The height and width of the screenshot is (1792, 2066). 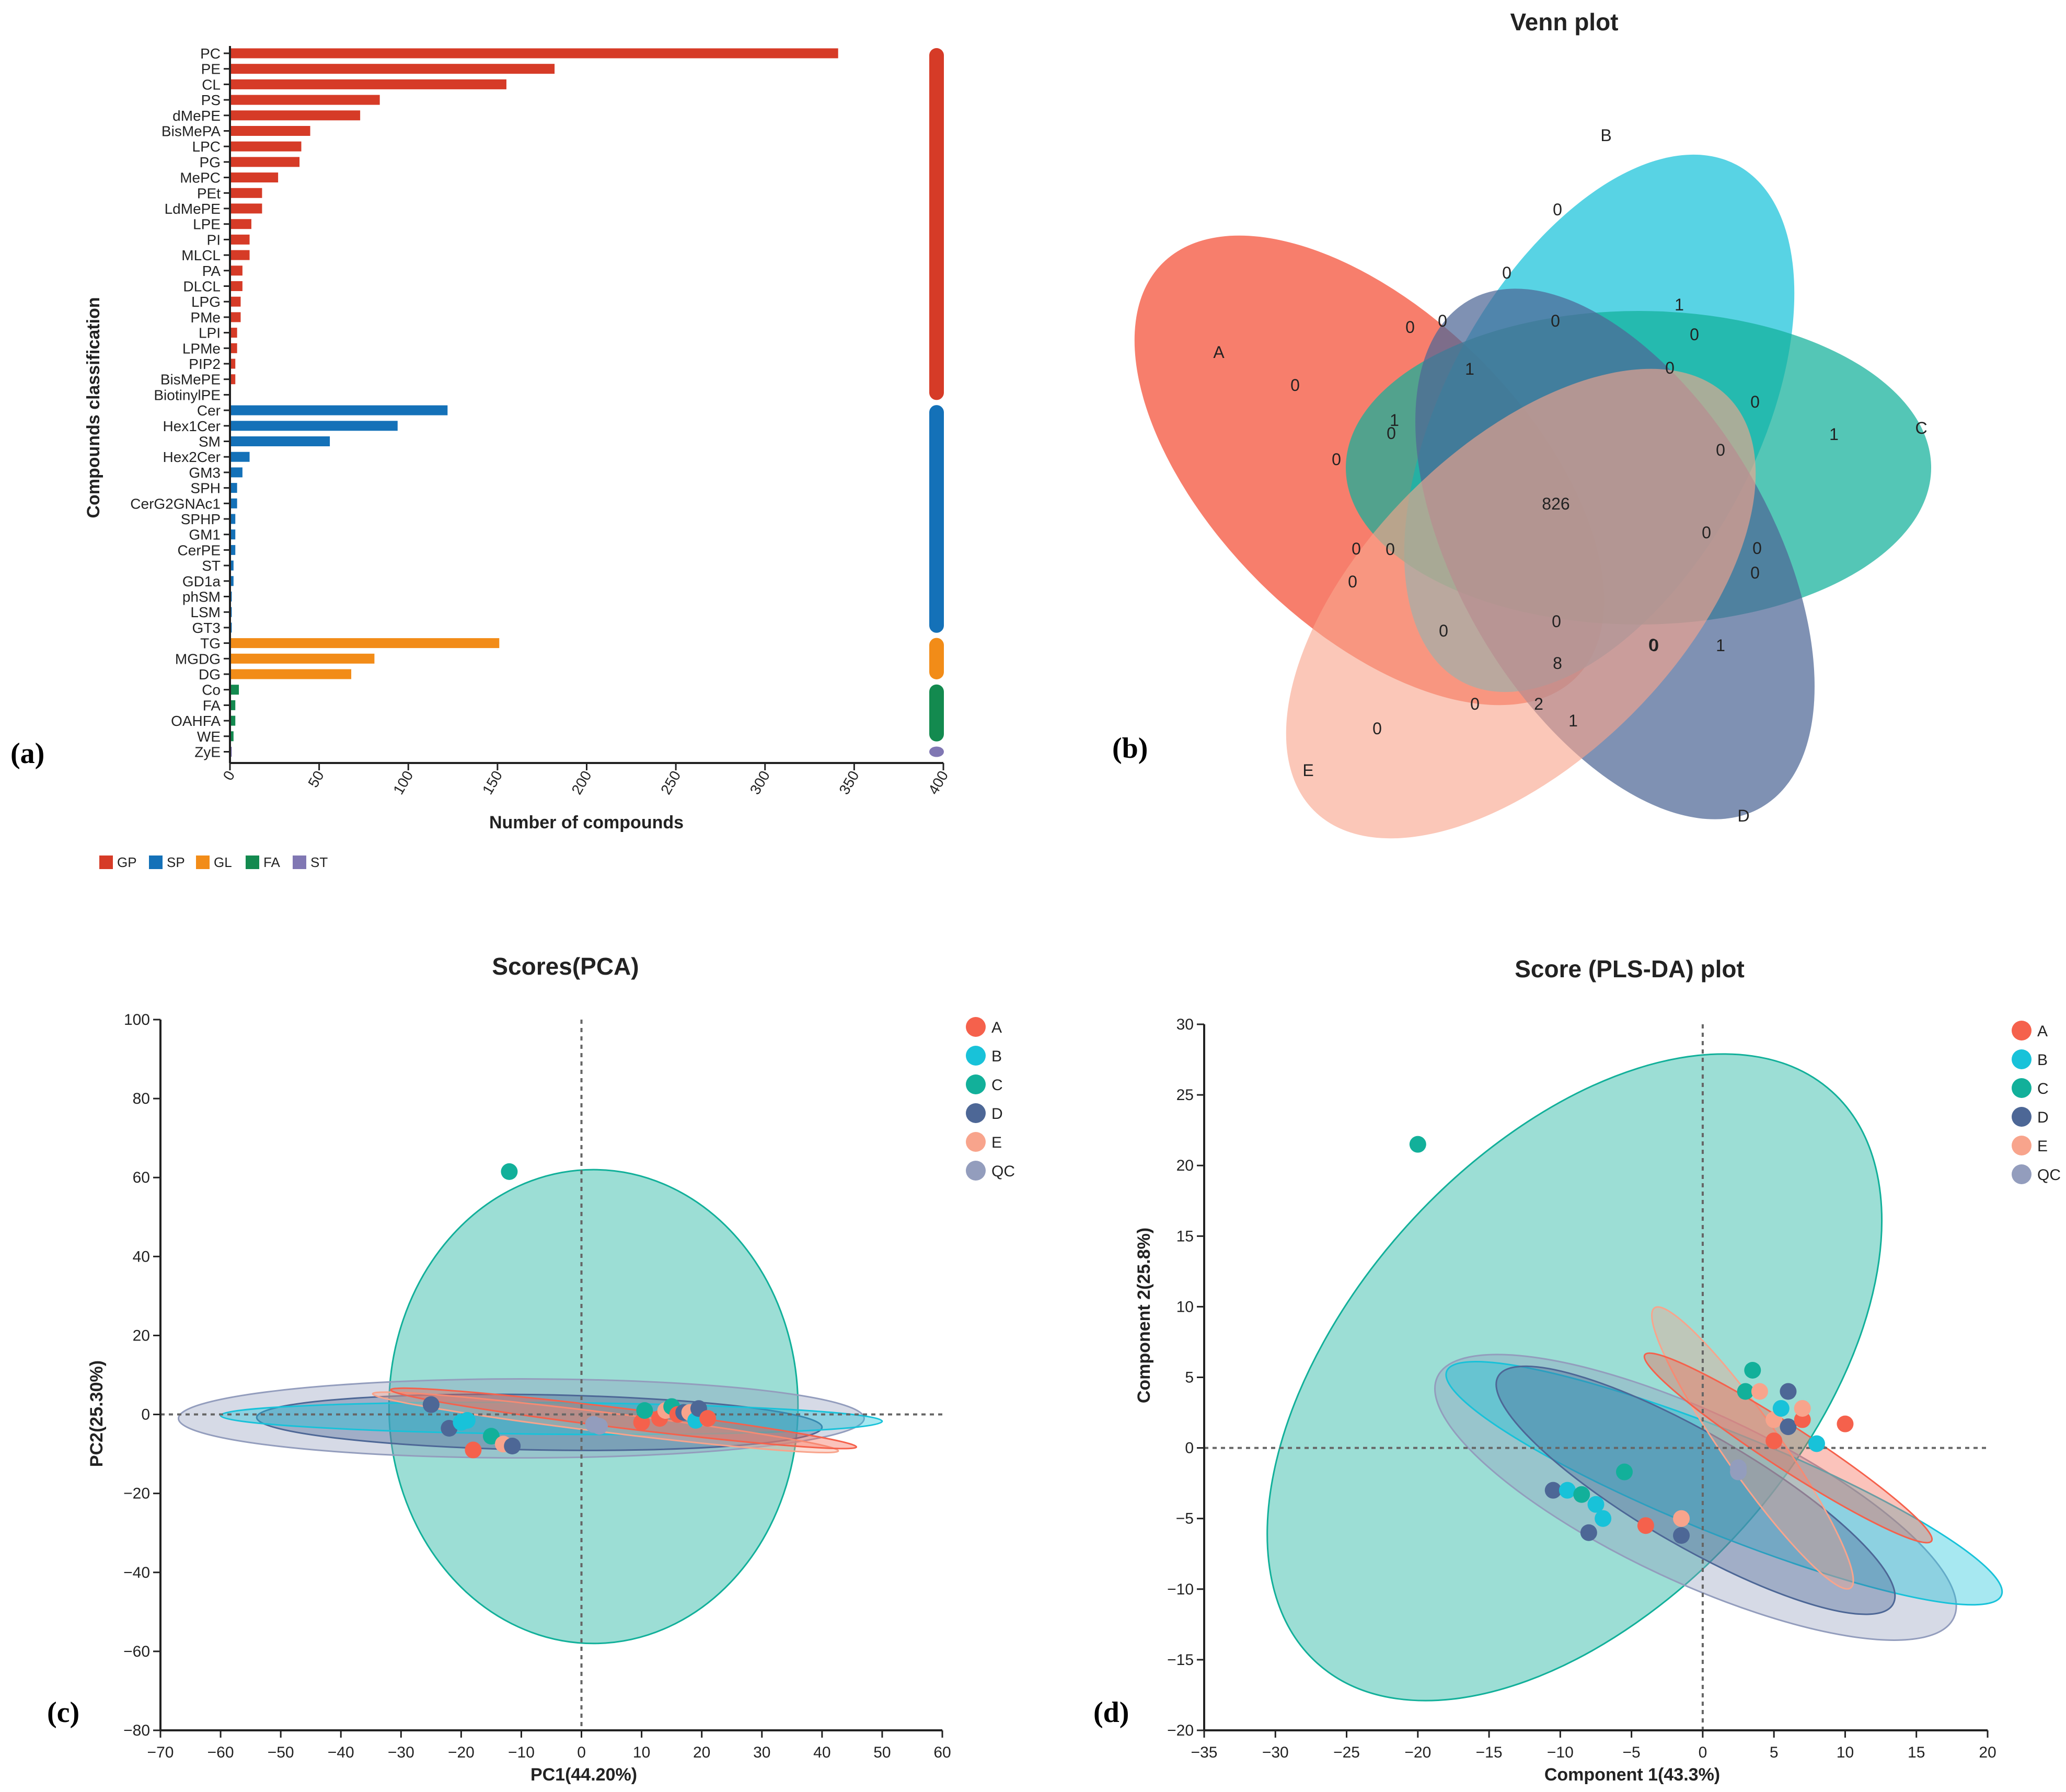 What do you see at coordinates (198, 659) in the screenshot?
I see `category-label: MGDG` at bounding box center [198, 659].